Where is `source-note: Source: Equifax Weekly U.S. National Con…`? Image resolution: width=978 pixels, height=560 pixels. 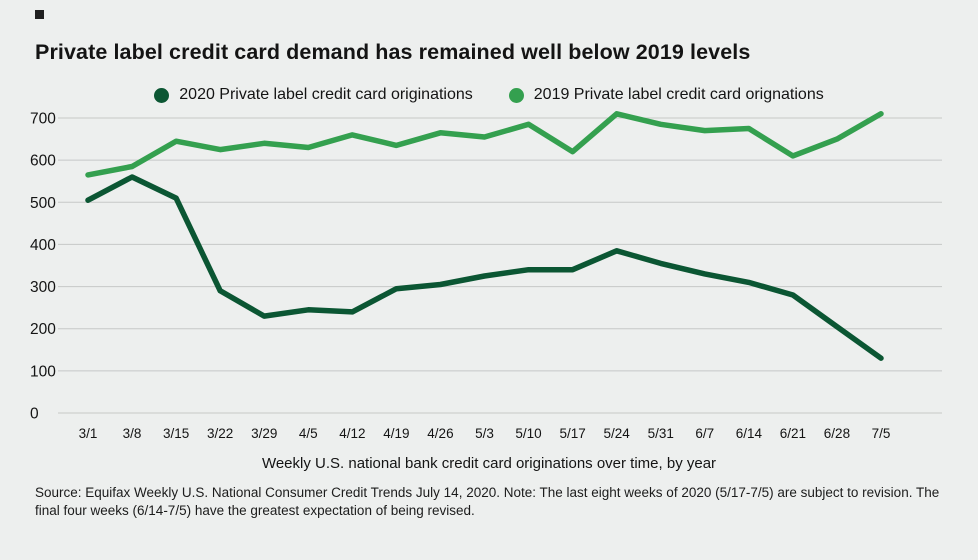
source-note: Source: Equifax Weekly U.S. National Con… is located at coordinates (487, 502).